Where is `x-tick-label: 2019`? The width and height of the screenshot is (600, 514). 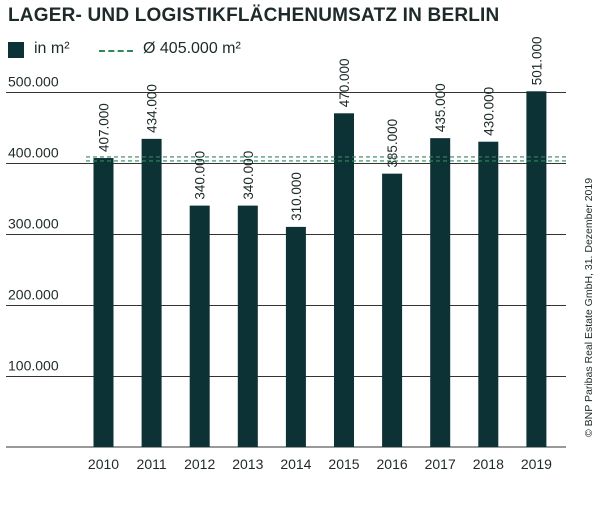
x-tick-label: 2019 is located at coordinates (536, 464).